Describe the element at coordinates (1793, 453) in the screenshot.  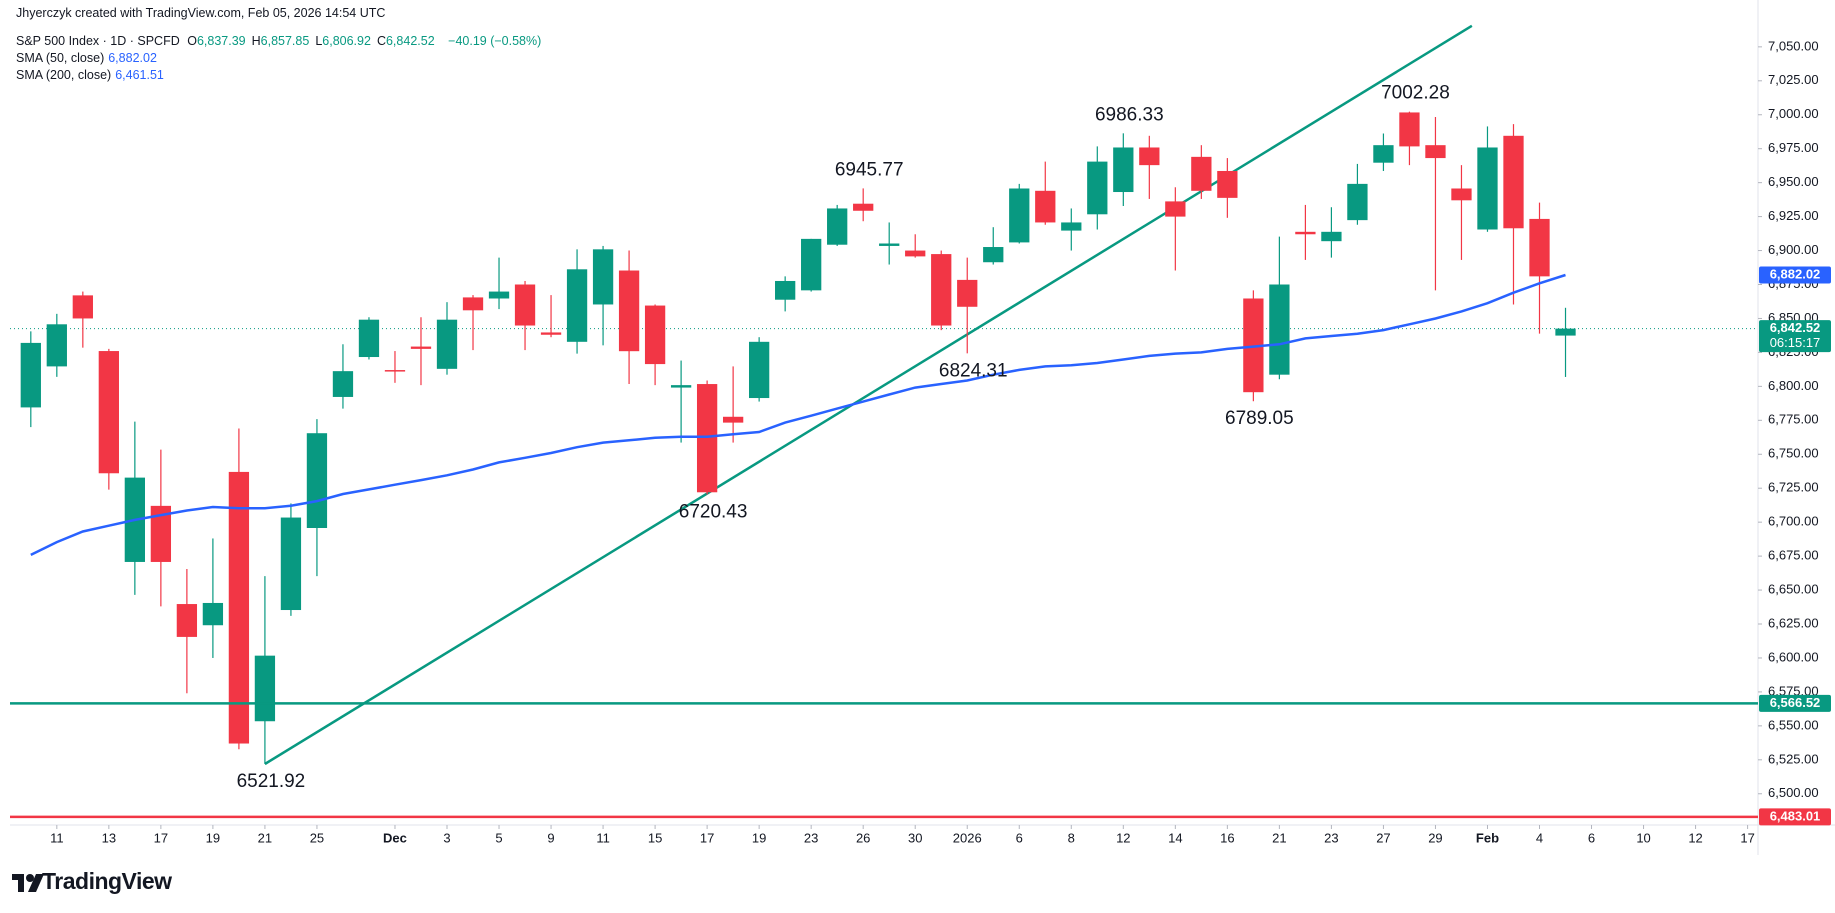
I see `y-tick-label: 6,750.00` at that location.